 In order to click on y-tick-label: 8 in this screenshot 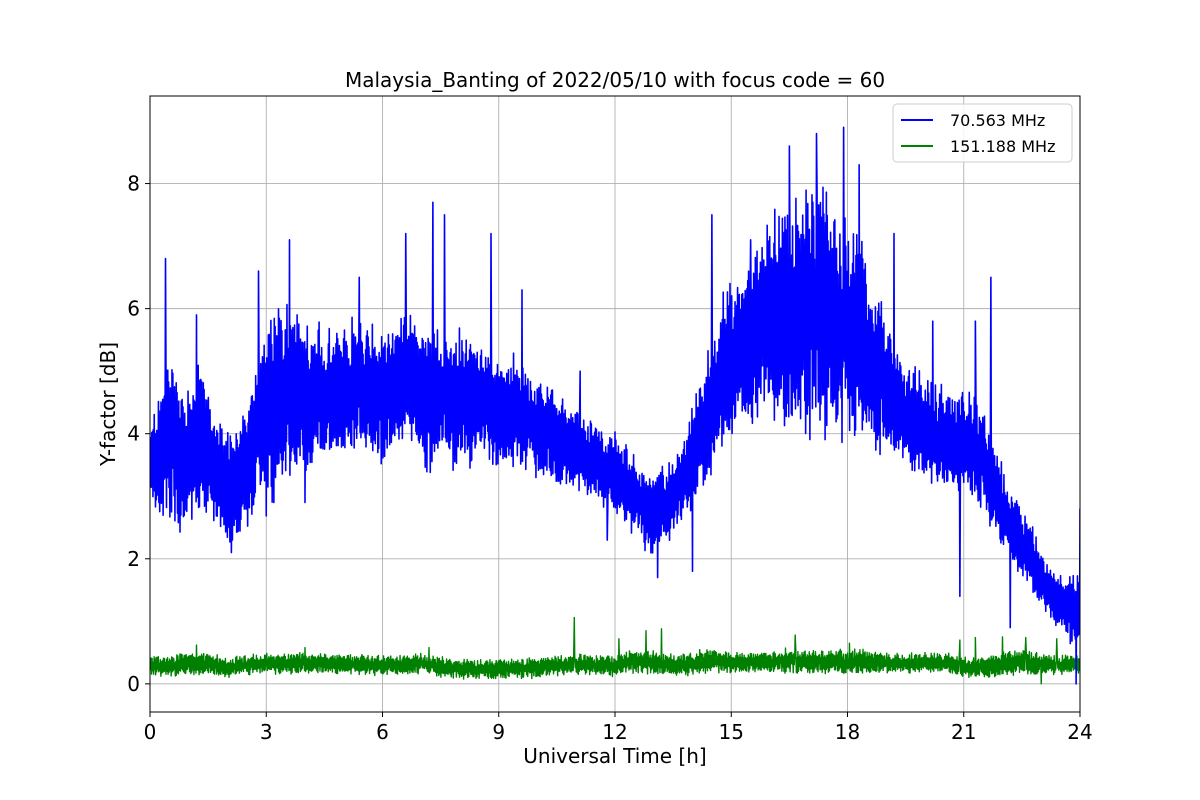, I will do `click(133, 184)`.